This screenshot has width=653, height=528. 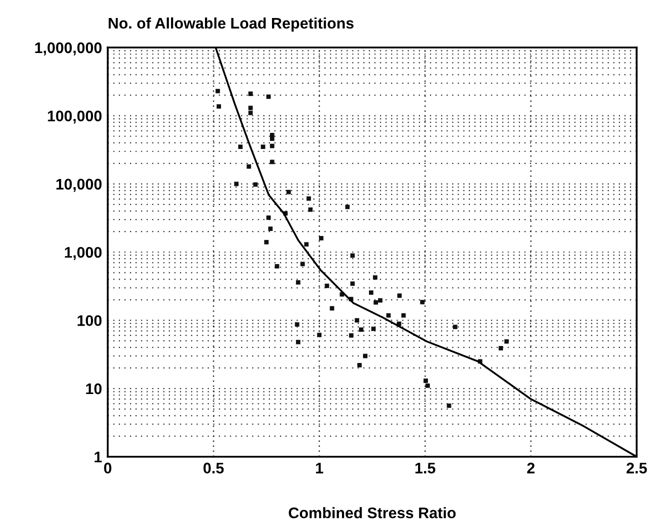 I want to click on y-tick-label: 100, so click(x=90, y=320).